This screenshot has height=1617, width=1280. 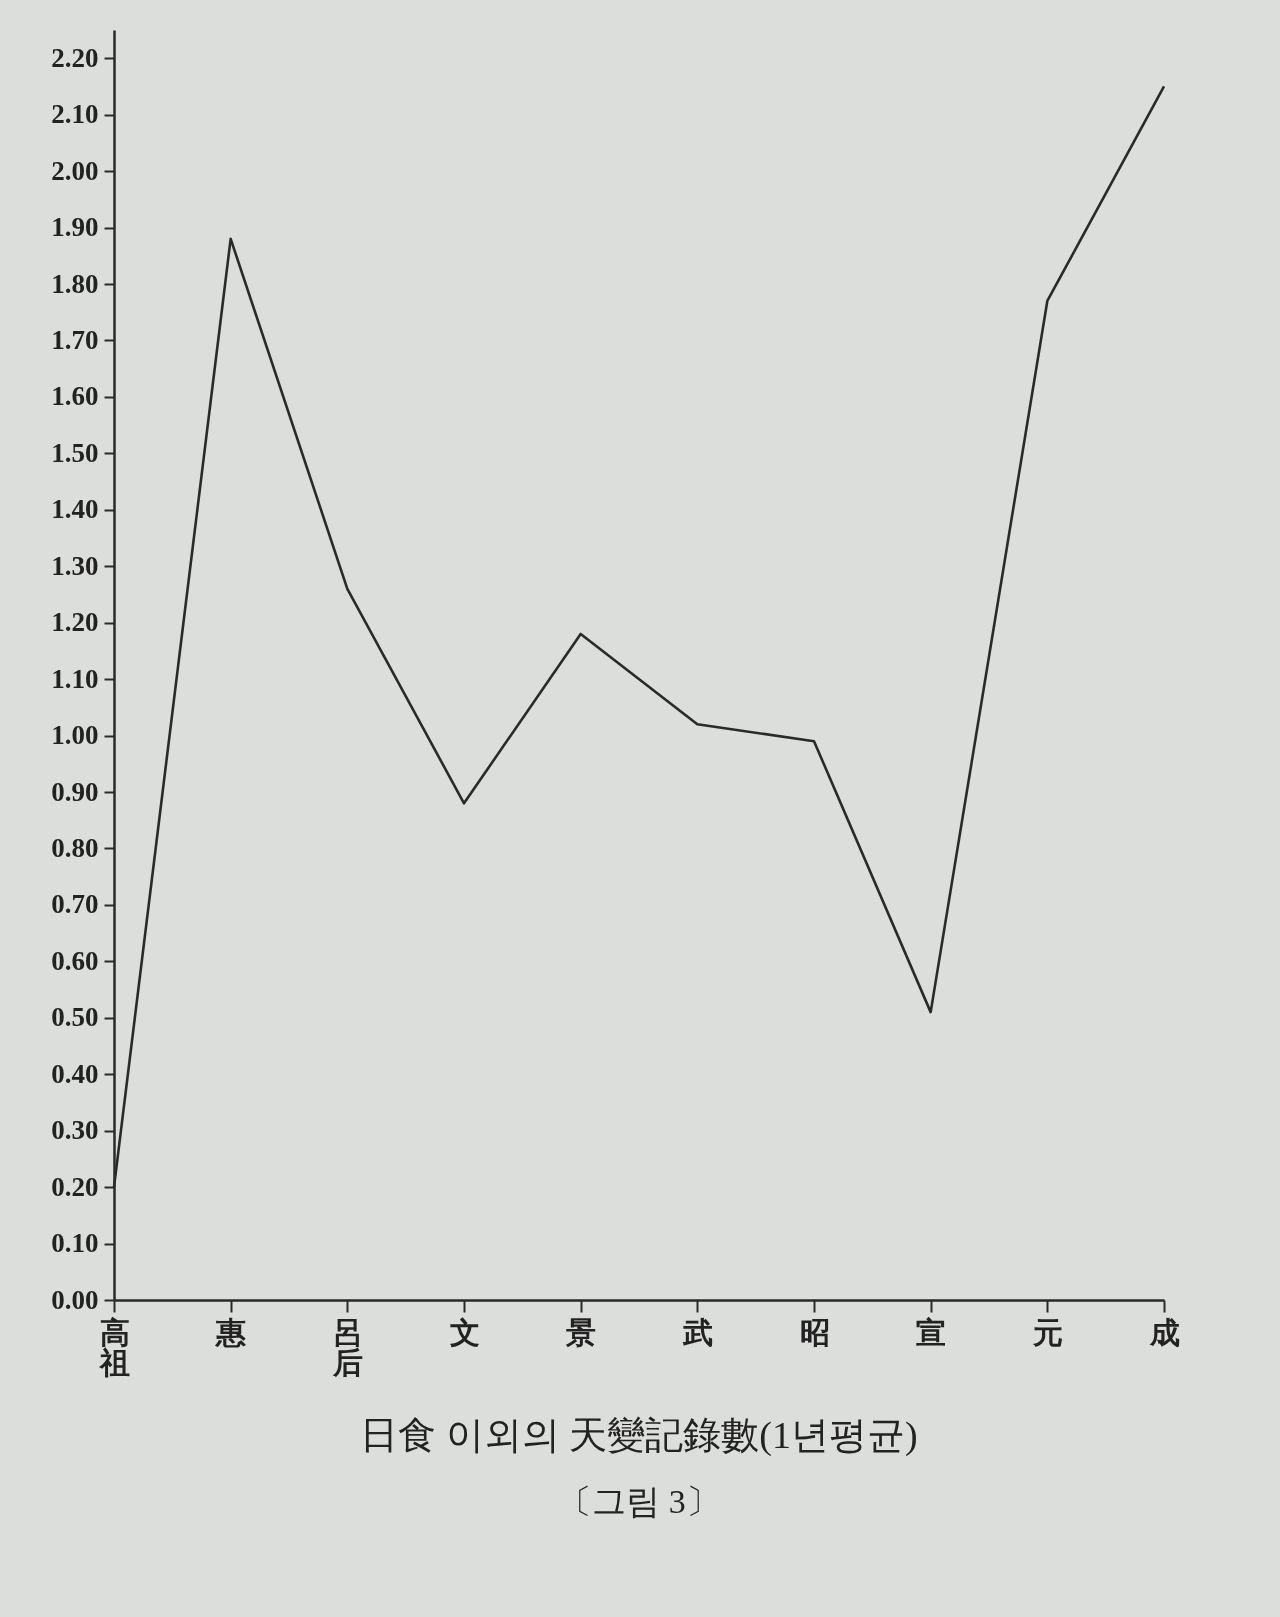 I want to click on y-tick-label: 0.80, so click(x=75, y=847).